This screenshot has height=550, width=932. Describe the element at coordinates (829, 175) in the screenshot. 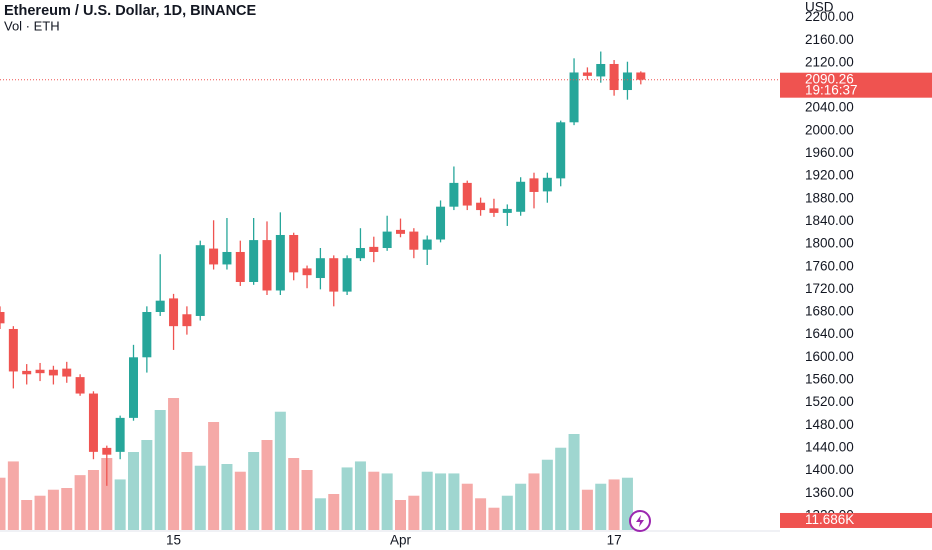

I see `y-tick-label: 1920.00` at that location.